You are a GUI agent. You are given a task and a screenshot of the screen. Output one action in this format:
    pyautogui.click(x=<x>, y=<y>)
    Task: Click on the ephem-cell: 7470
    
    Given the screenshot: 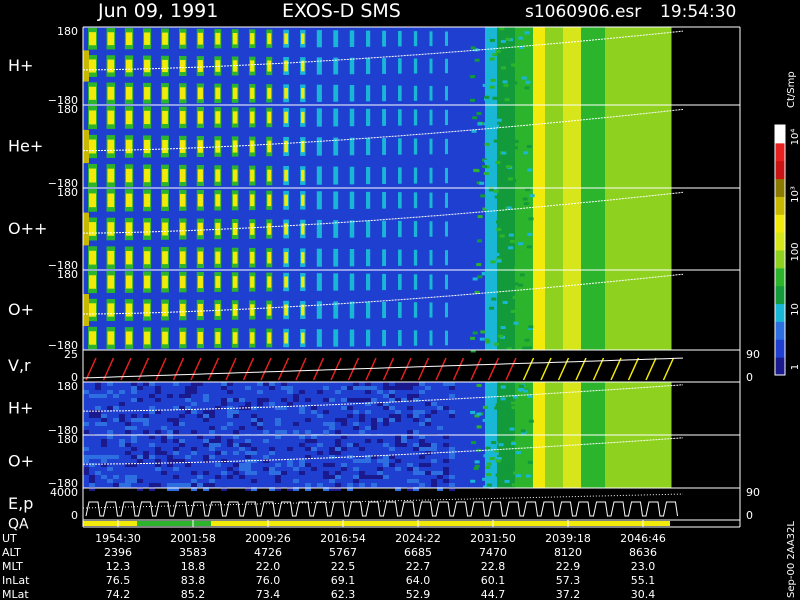 What is the action you would take?
    pyautogui.click(x=493, y=552)
    